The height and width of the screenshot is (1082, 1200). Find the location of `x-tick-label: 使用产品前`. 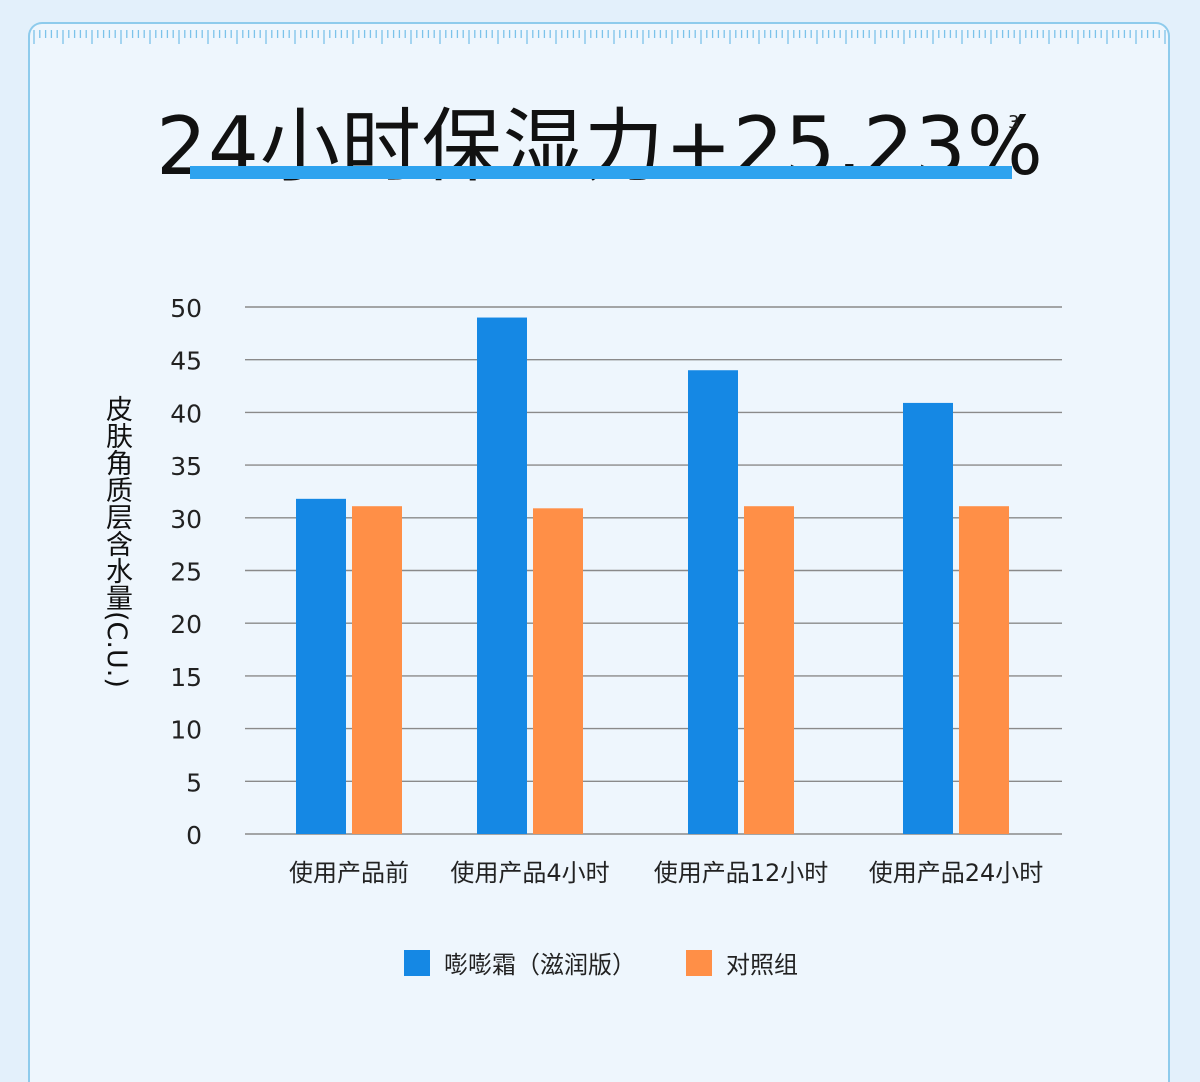

x-tick-label: 使用产品前 is located at coordinates (349, 873).